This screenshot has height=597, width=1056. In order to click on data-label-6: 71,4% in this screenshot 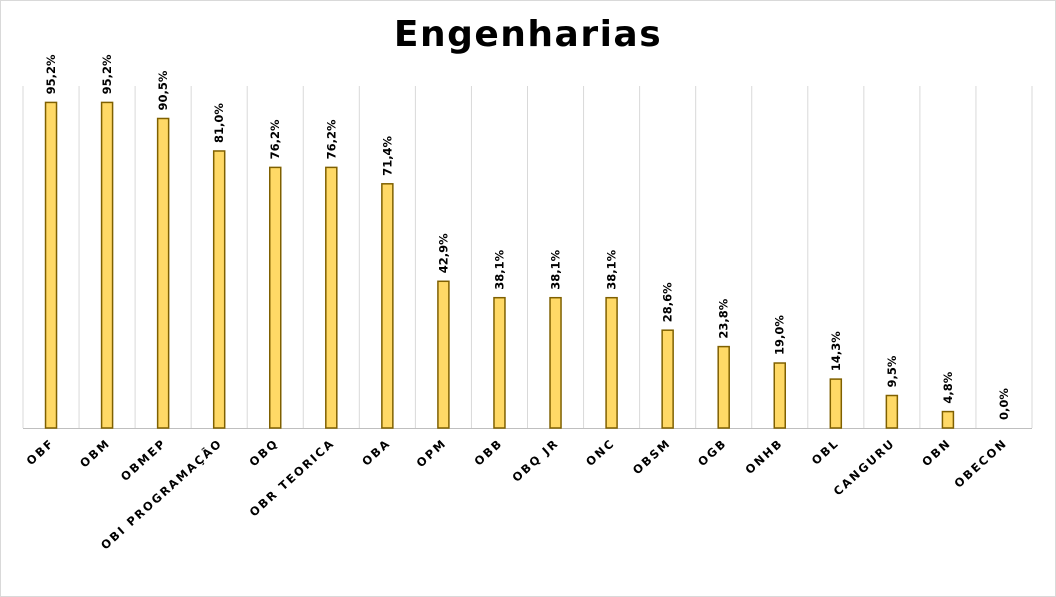, I will do `click(387, 155)`.